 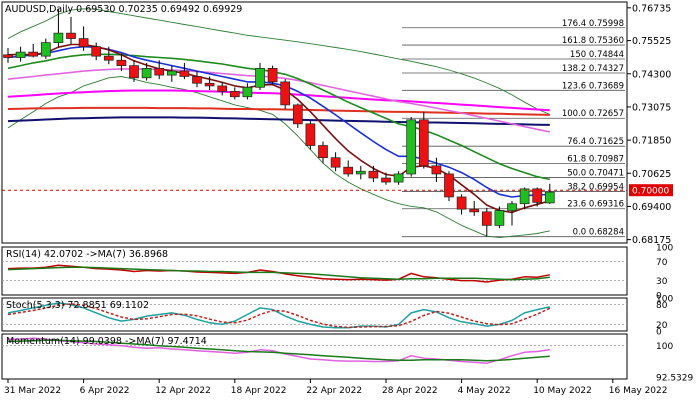 I want to click on momentum-panel-frame, so click(x=314, y=356).